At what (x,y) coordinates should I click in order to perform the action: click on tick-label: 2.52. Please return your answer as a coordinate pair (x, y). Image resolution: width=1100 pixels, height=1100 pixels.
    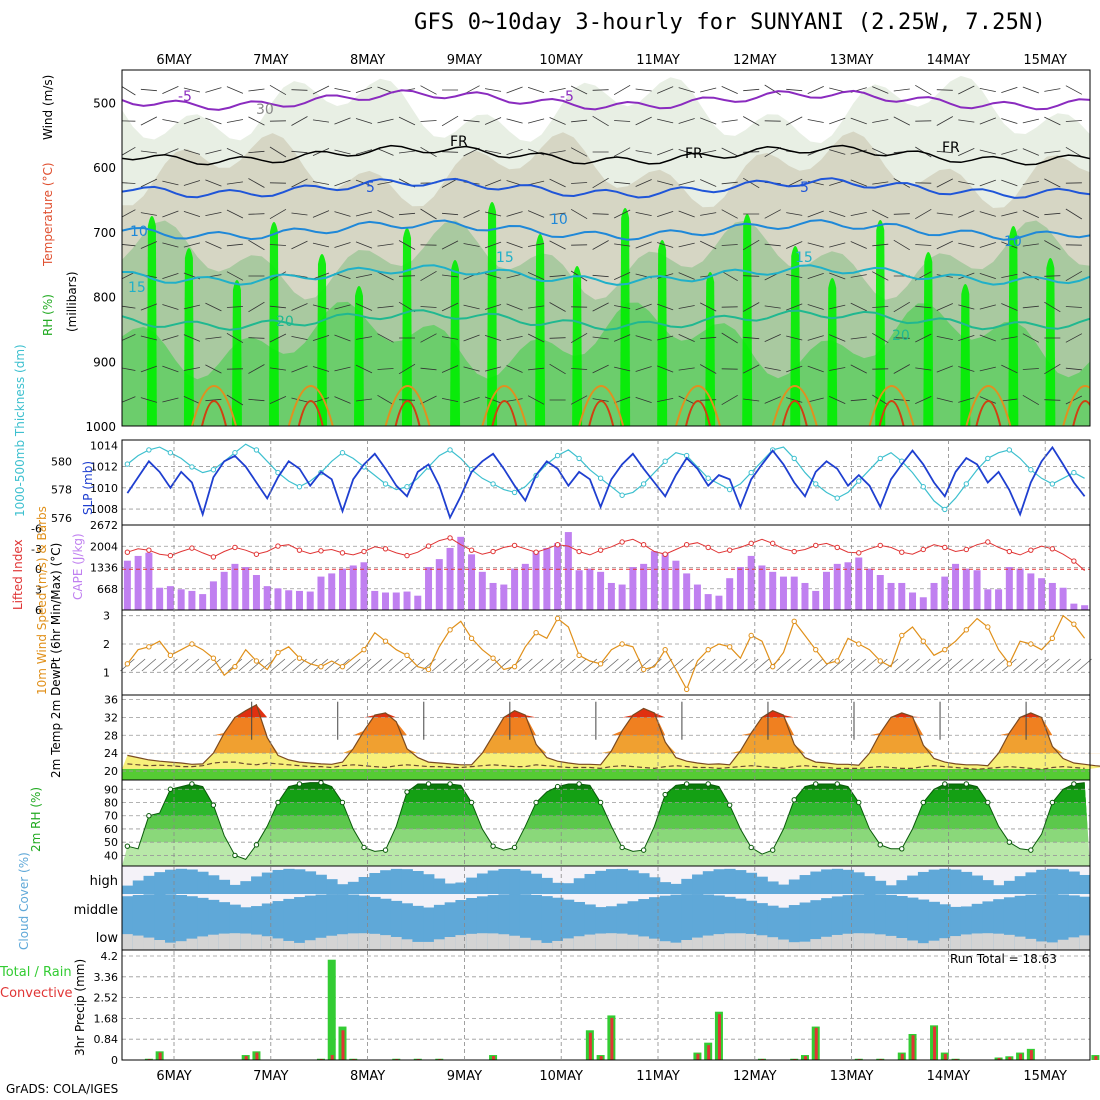
    Looking at the image, I should click on (106, 998).